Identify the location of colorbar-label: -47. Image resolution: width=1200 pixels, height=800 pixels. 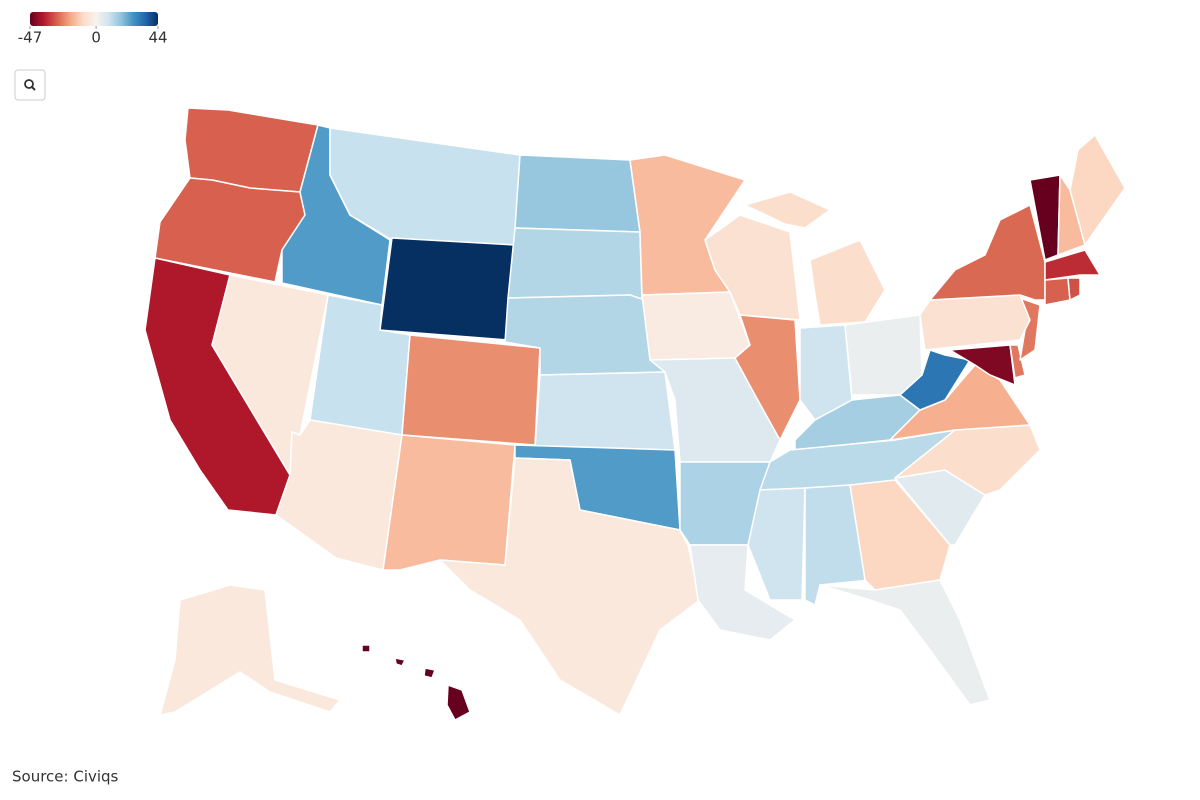
(30, 38).